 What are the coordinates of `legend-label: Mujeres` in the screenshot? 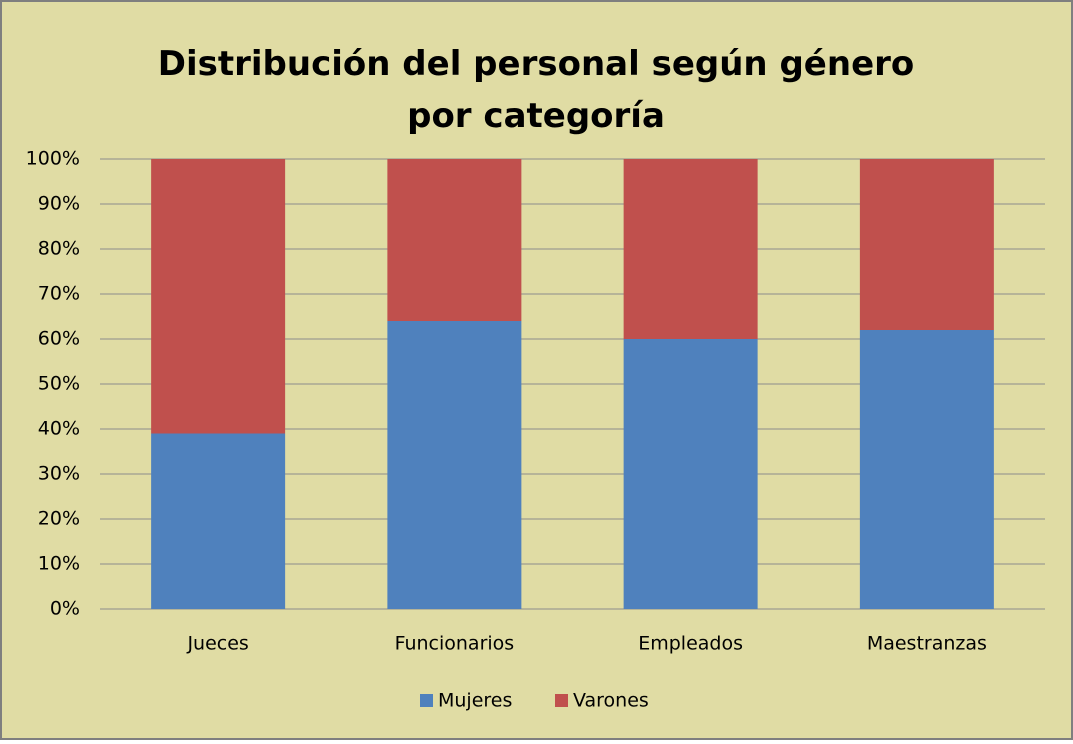 It's located at (475, 701).